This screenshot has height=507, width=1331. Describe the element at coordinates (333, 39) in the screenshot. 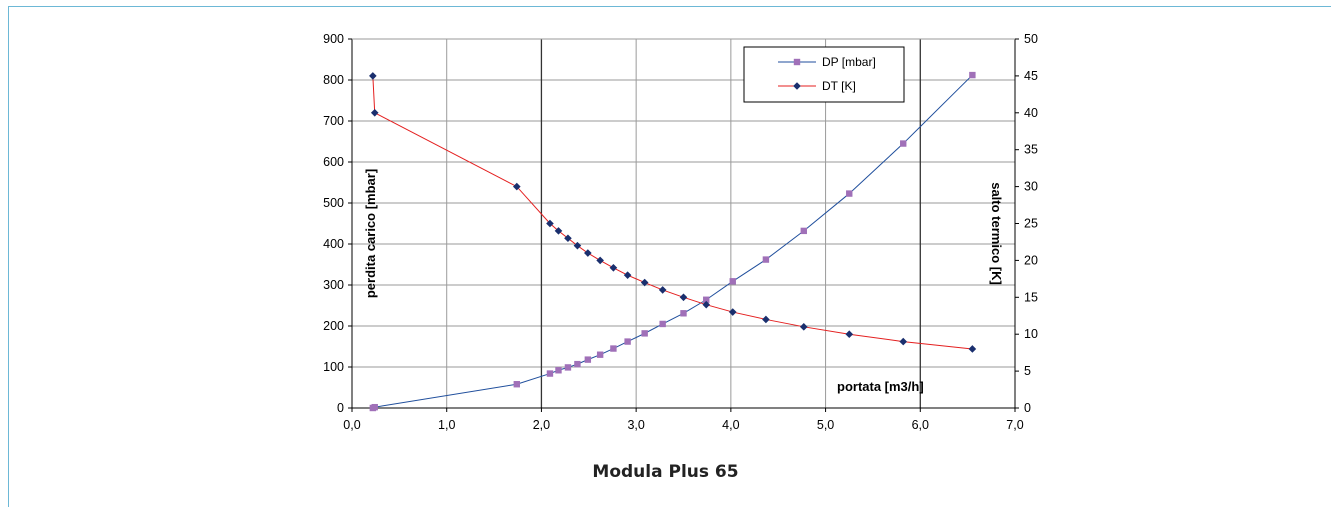

I see `y-tick-label: 900` at that location.